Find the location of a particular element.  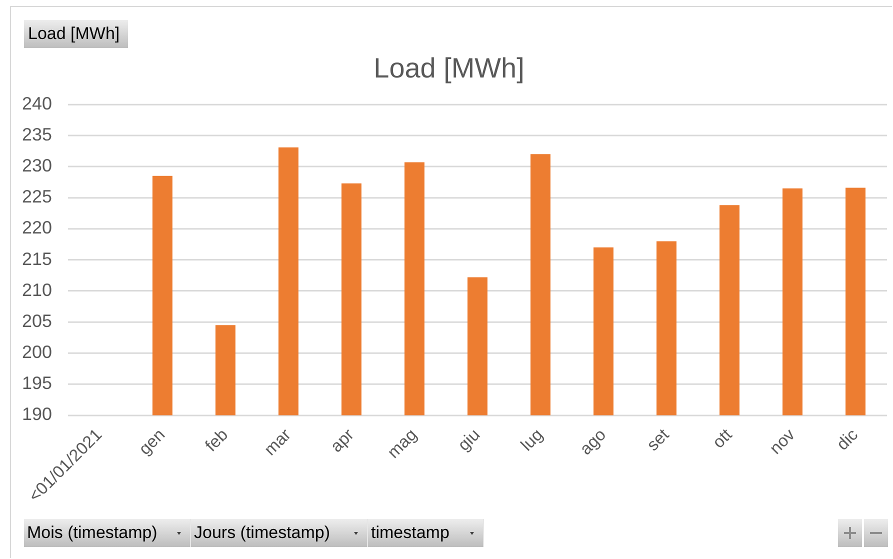

y-tick-label: 230 is located at coordinates (37, 166).